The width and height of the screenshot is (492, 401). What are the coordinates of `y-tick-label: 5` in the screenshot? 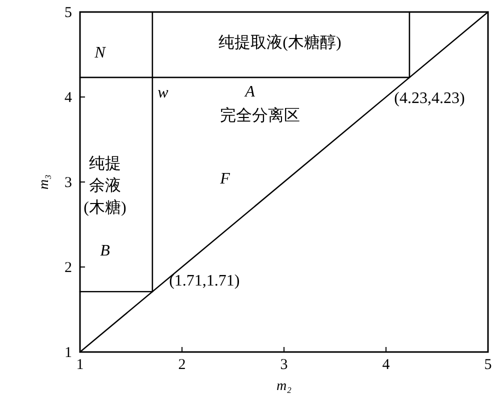 It's located at (68, 13).